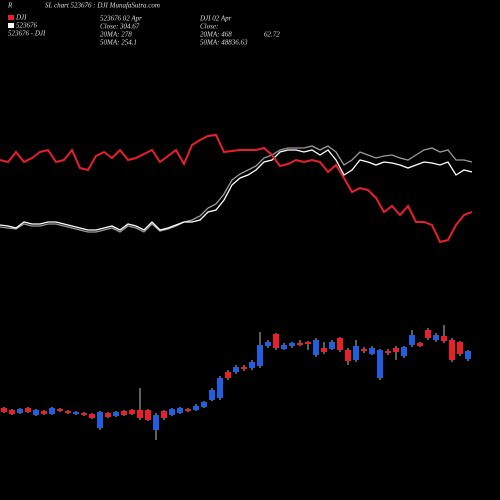 This screenshot has height=500, width=500. Describe the element at coordinates (27, 26) in the screenshot. I see `legend-label: 523676` at that location.